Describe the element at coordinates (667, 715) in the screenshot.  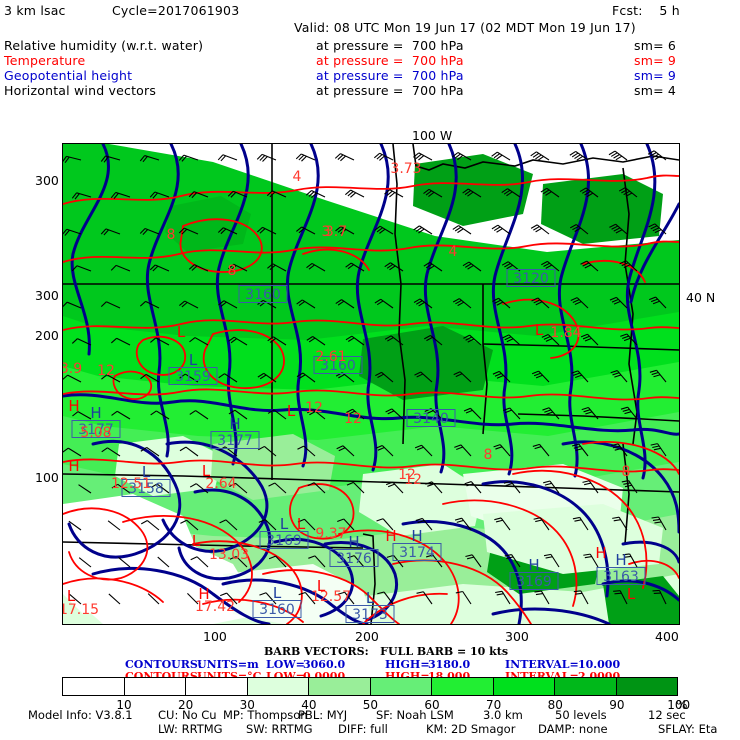
I see `model-info-item-7: 12 sec` at that location.